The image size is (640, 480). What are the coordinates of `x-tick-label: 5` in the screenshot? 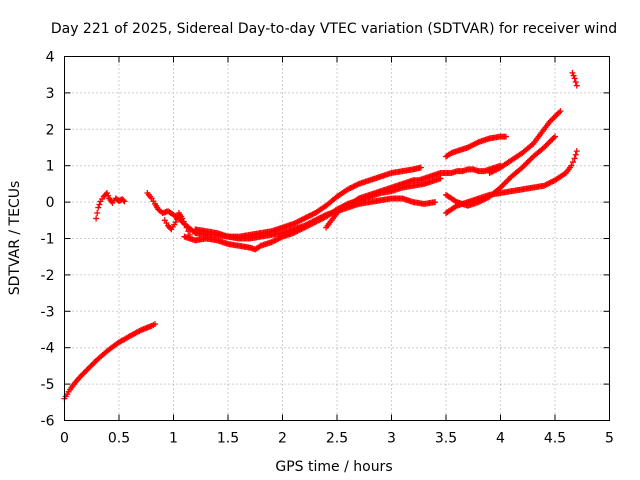 It's located at (609, 439).